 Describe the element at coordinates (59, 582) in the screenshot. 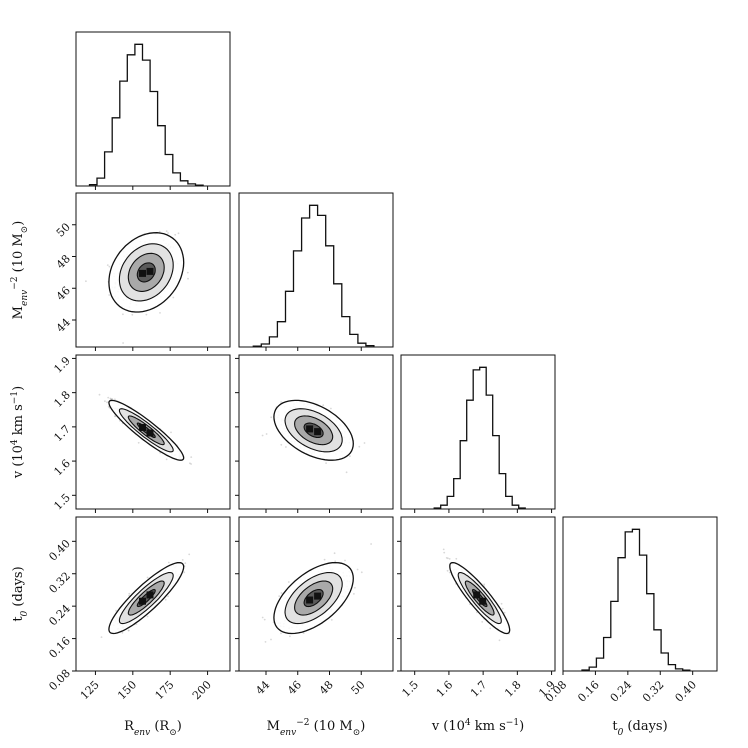

I see `y-tick-label: 0.32` at that location.